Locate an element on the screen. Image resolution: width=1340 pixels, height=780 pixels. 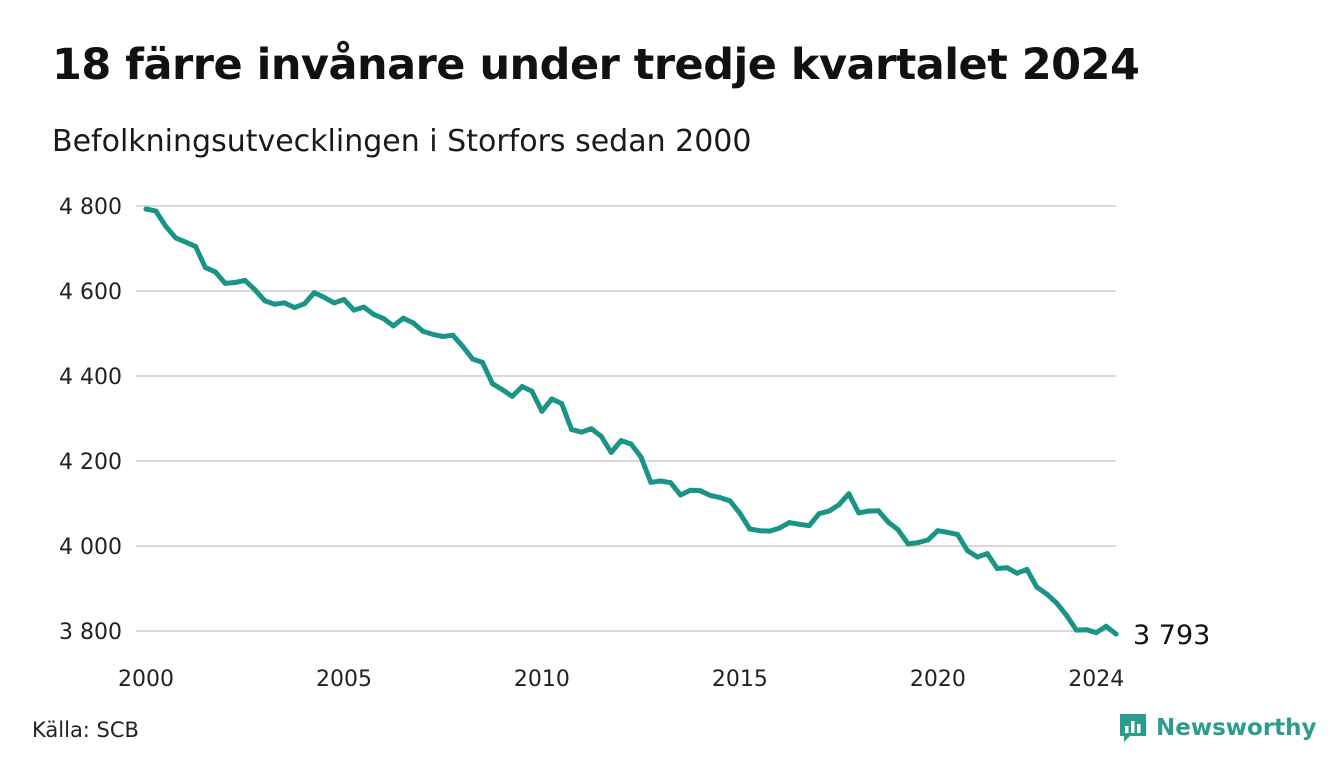
newsworthy-logo-icon is located at coordinates (1133, 728).